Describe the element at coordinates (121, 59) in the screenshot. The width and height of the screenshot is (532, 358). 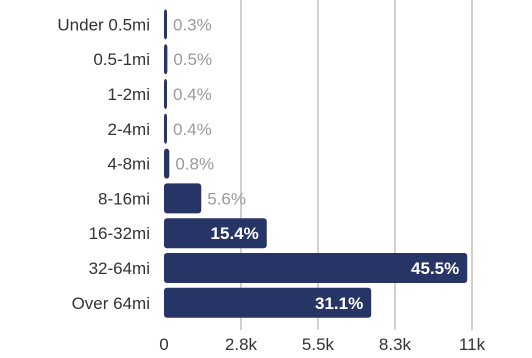
I see `category-label-1: 0.5-1mi` at that location.